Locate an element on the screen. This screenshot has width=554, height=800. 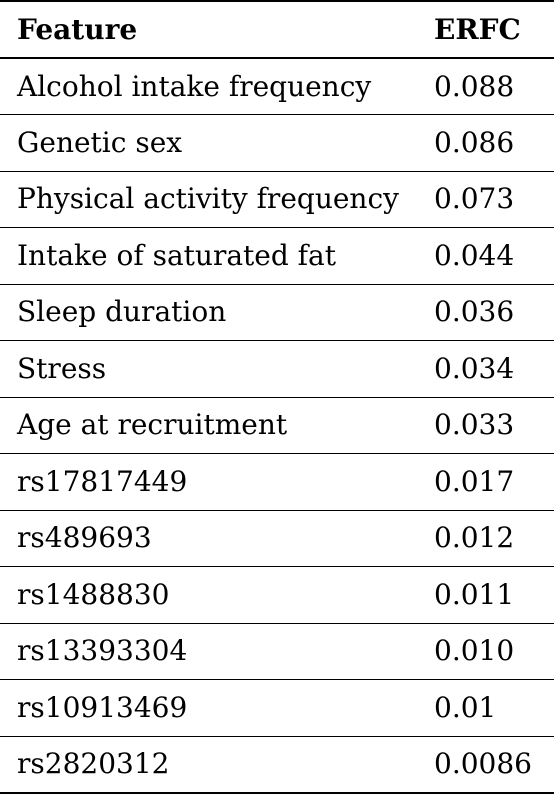
table-row: rs489693 0.012 is located at coordinates (277, 538).